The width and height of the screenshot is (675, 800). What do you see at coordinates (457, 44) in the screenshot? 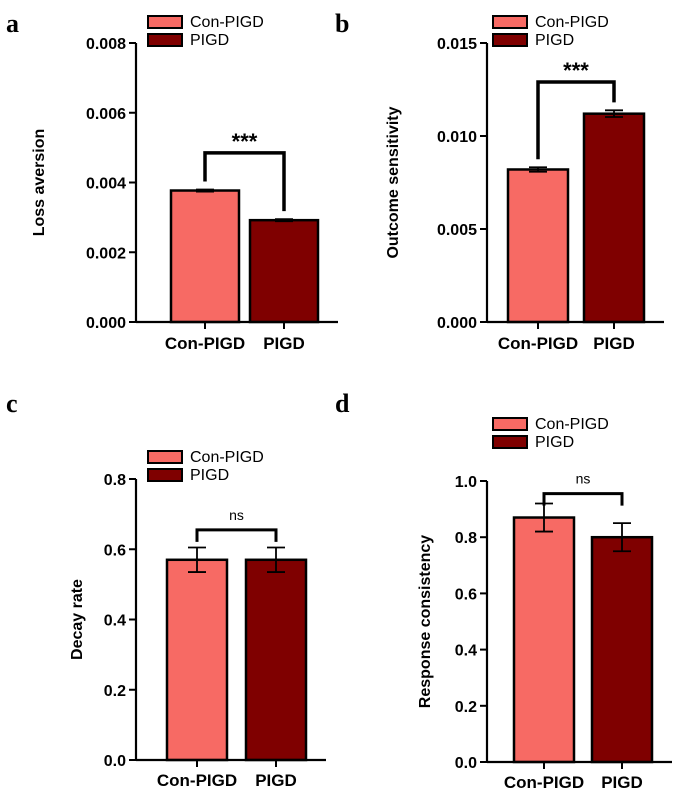
I see `y-tick-label: 0.015` at bounding box center [457, 44].